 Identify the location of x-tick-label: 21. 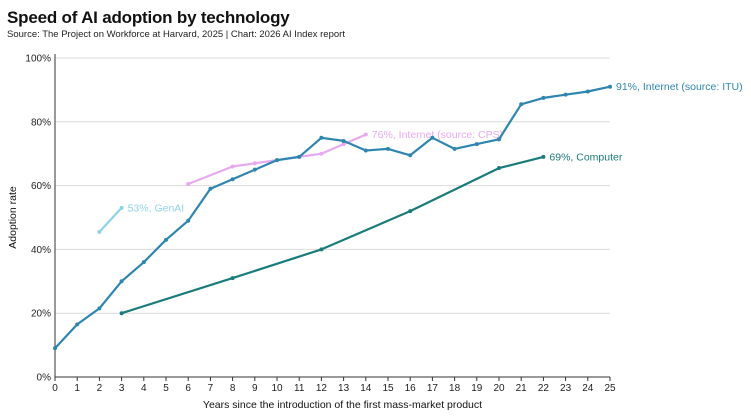
(522, 388).